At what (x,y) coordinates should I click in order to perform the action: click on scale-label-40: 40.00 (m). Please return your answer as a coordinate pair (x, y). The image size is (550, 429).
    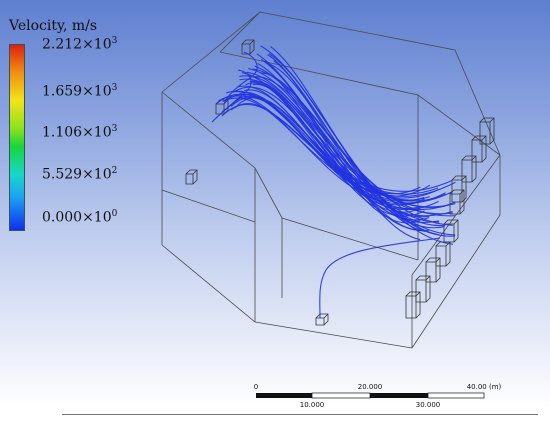
    Looking at the image, I should click on (484, 387).